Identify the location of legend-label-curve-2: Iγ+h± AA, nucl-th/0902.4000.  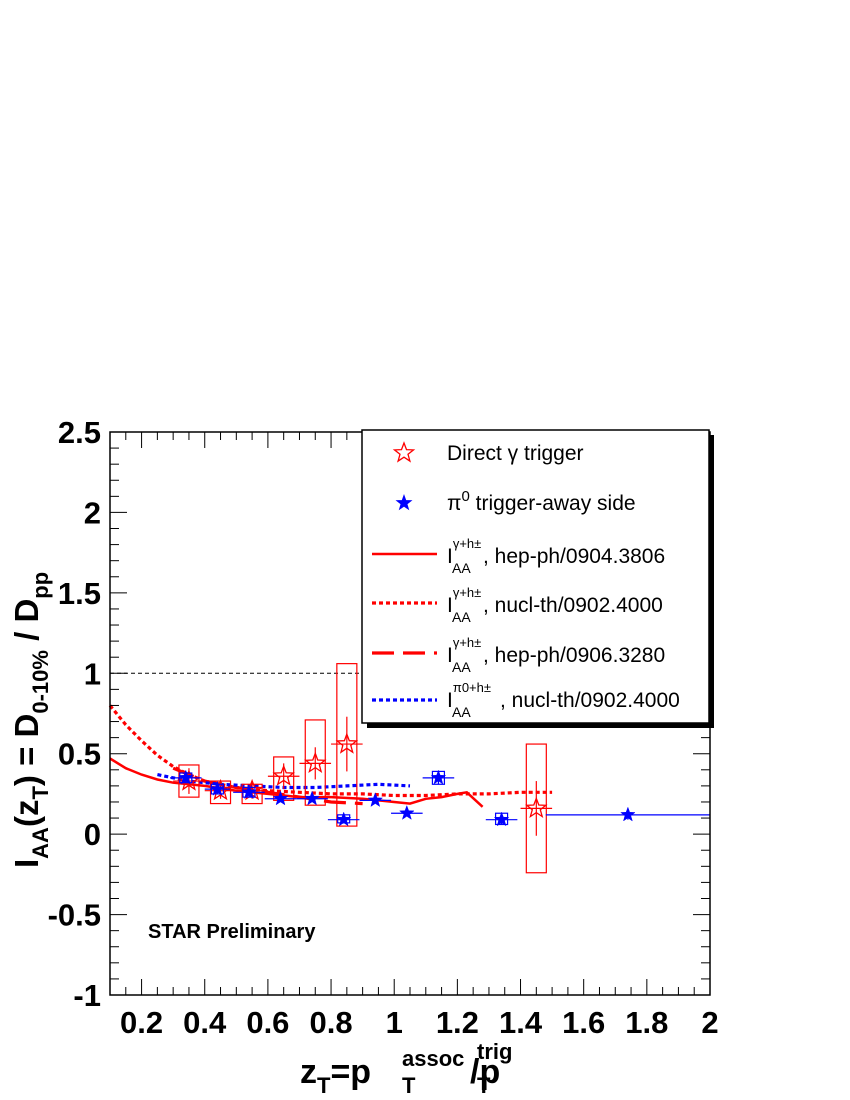
(555, 605).